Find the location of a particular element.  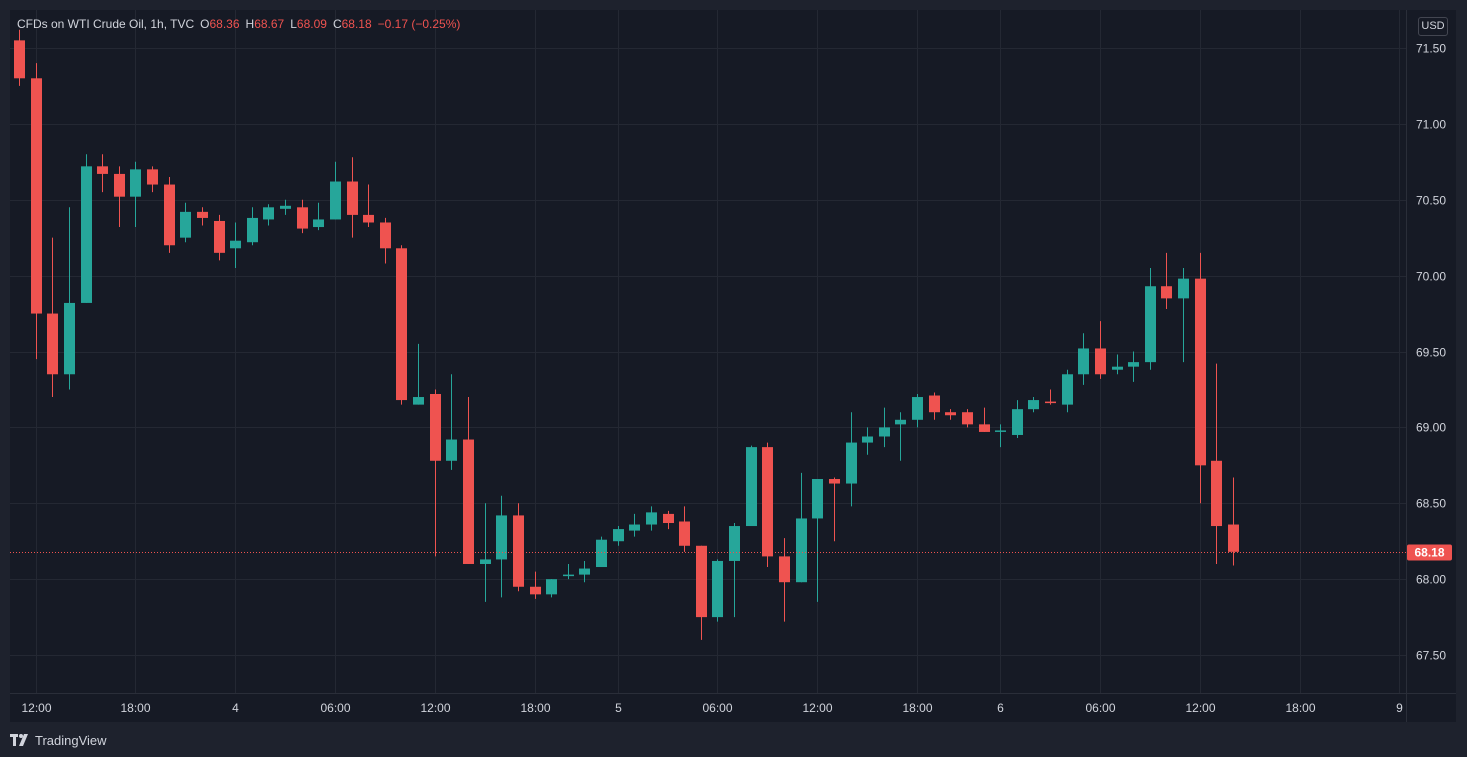

last-price-badge is located at coordinates (1429, 552).